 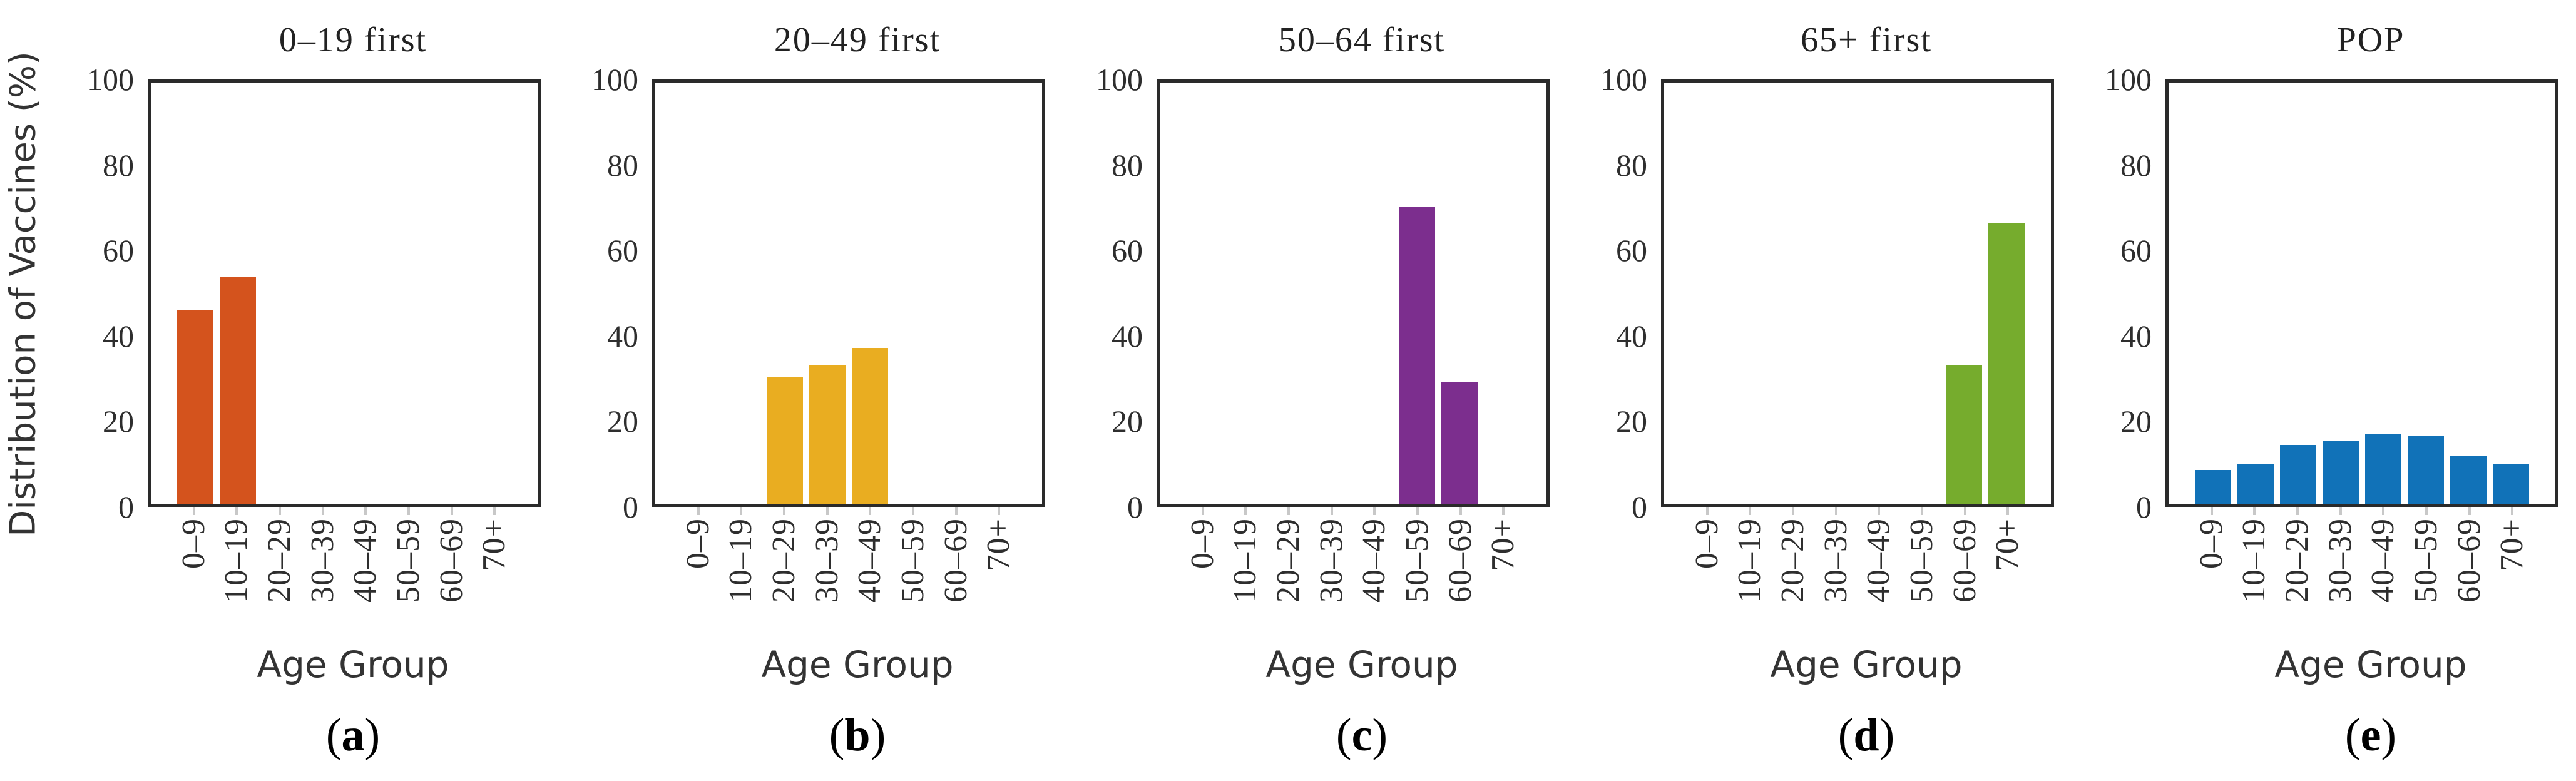 I want to click on bar-slot-40–49, so click(x=870, y=293).